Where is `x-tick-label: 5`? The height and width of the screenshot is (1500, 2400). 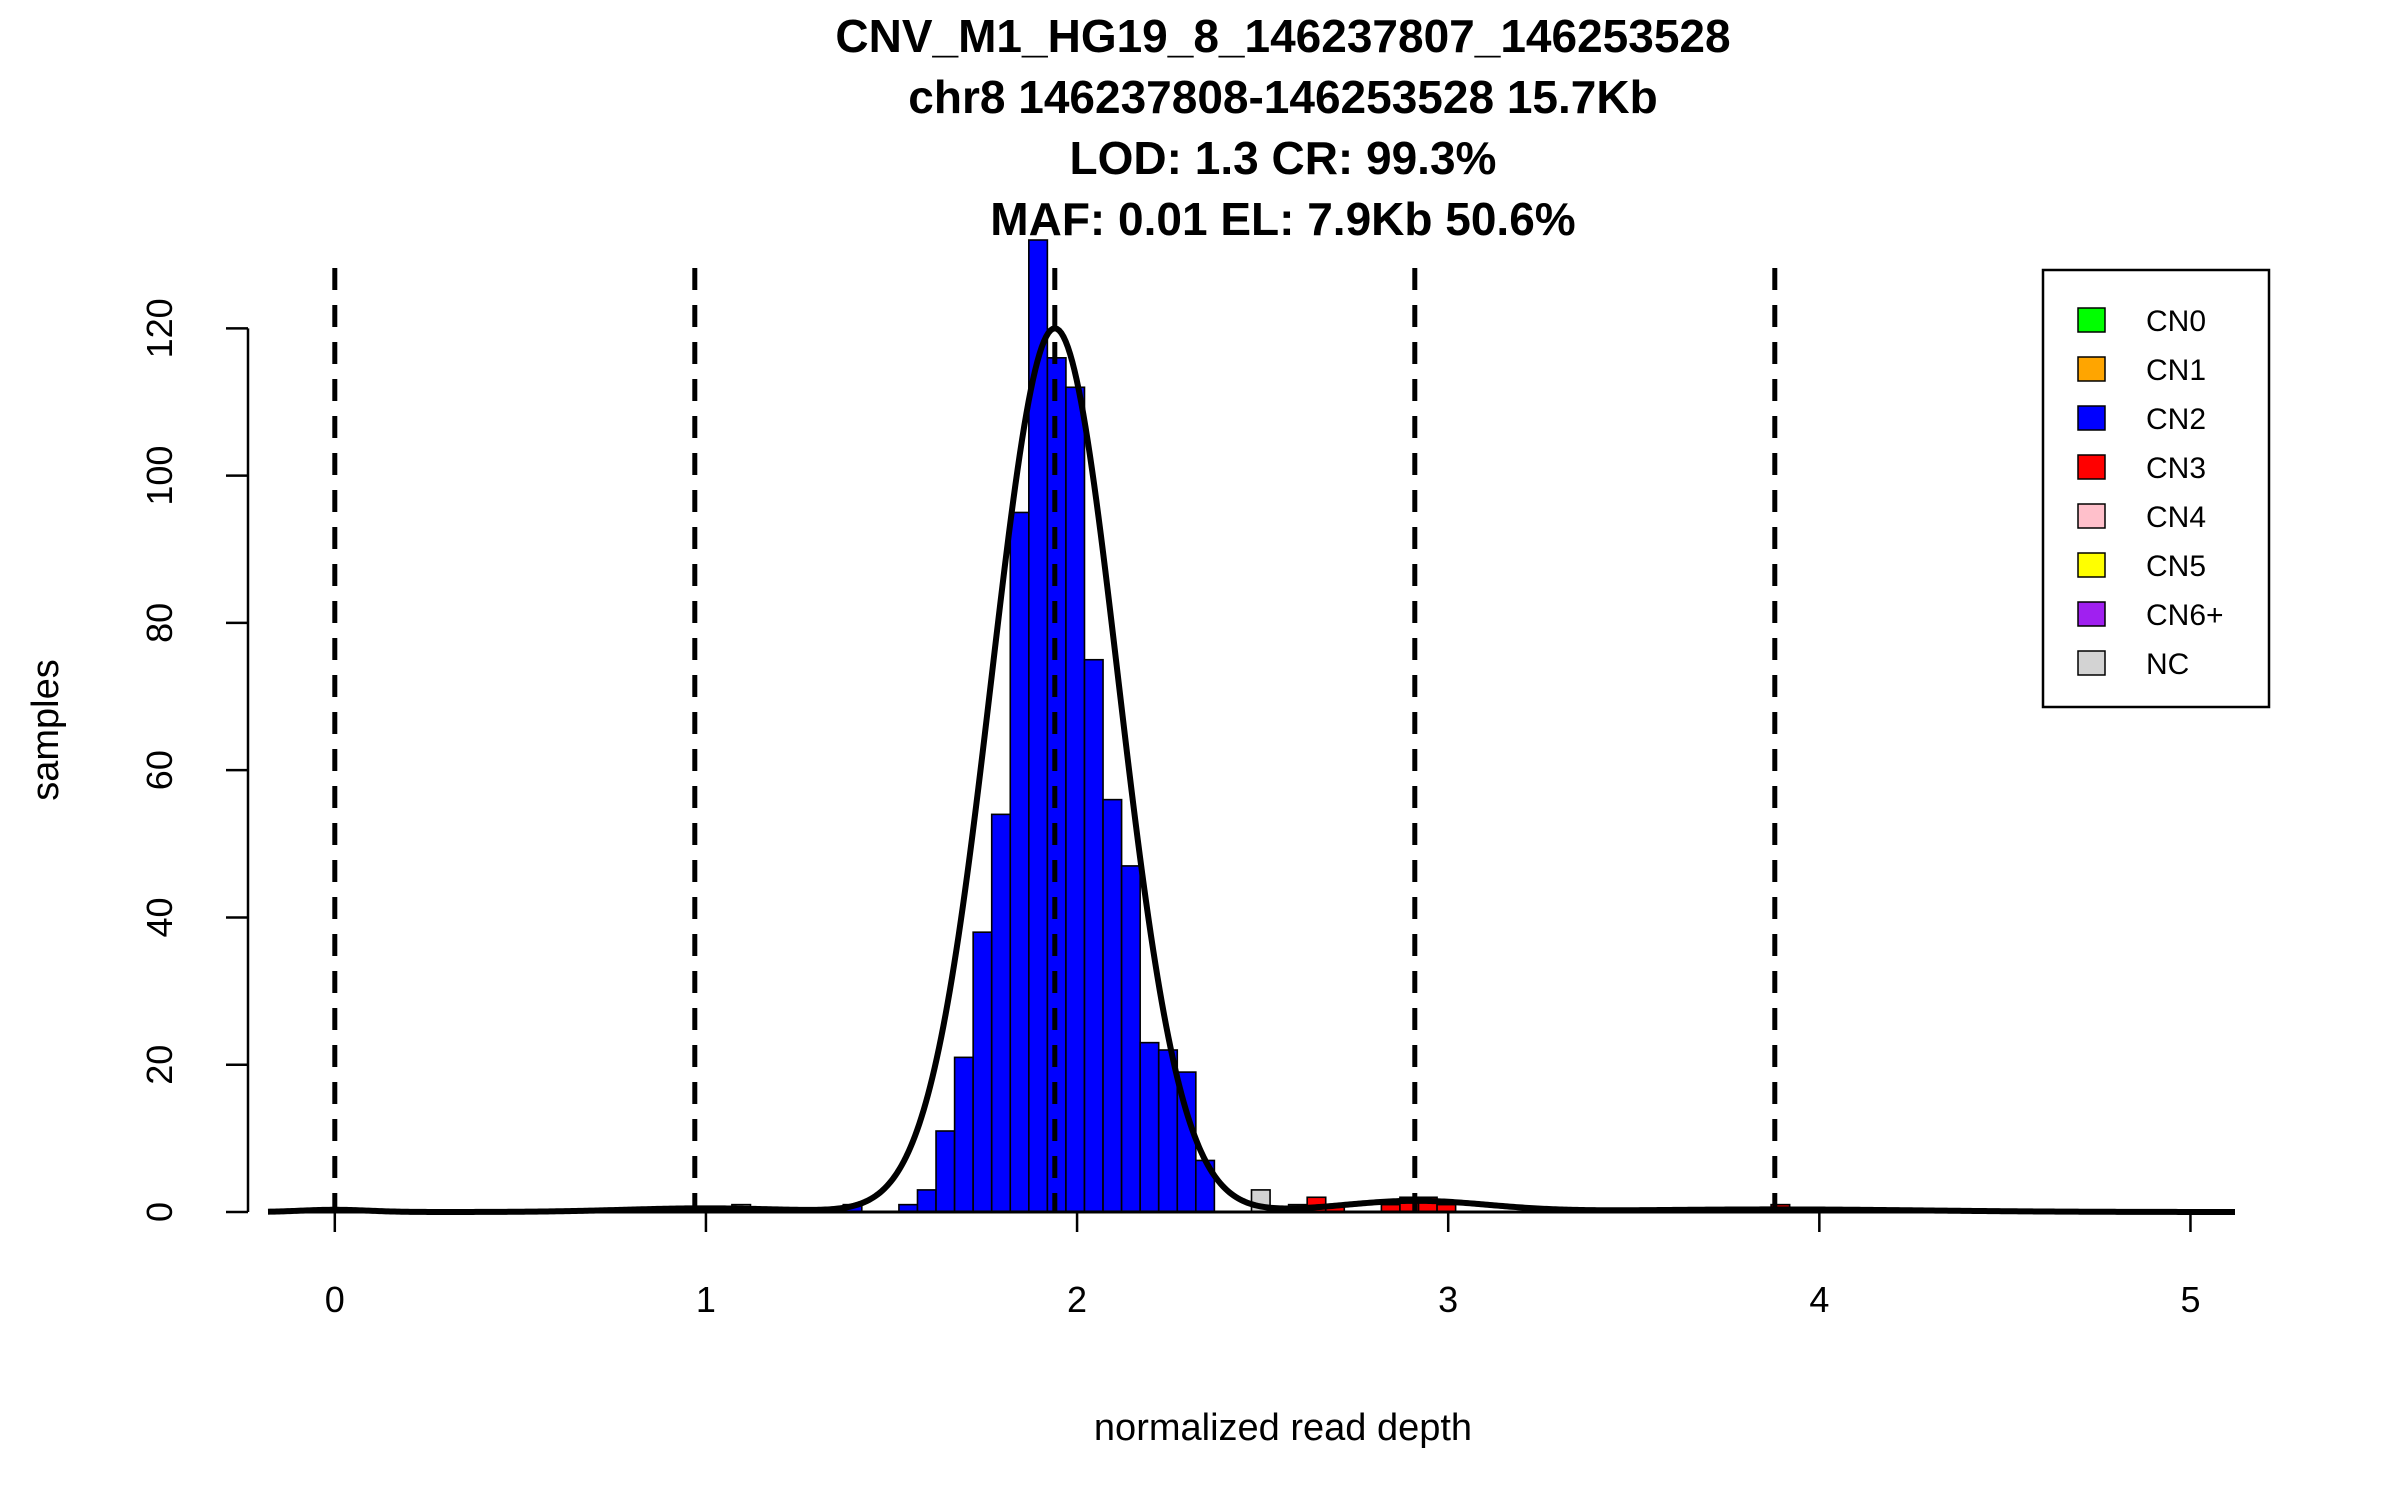 x-tick-label: 5 is located at coordinates (2190, 1299).